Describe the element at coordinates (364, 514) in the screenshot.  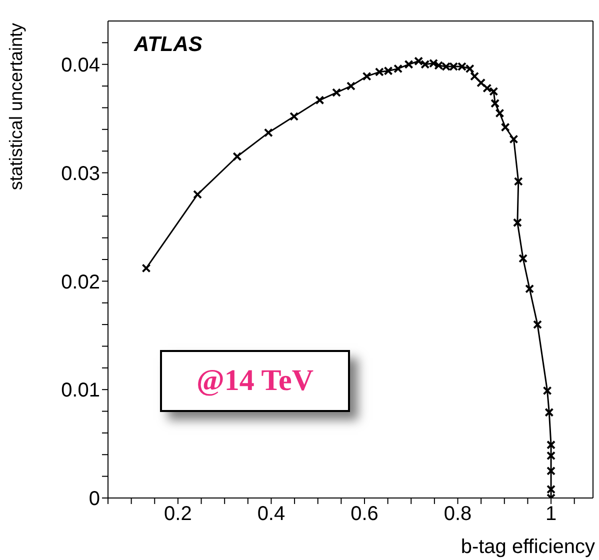
I see `x-tick-label: 0.6` at that location.